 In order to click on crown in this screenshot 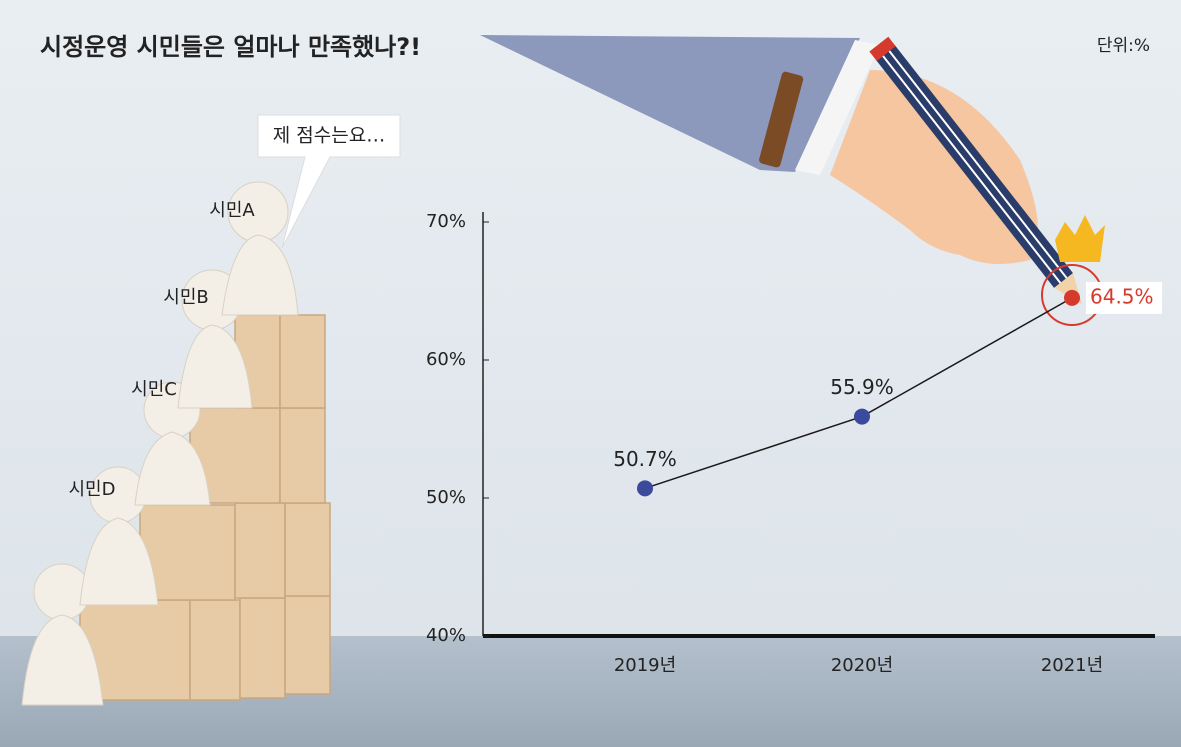, I will do `click(1080, 238)`.